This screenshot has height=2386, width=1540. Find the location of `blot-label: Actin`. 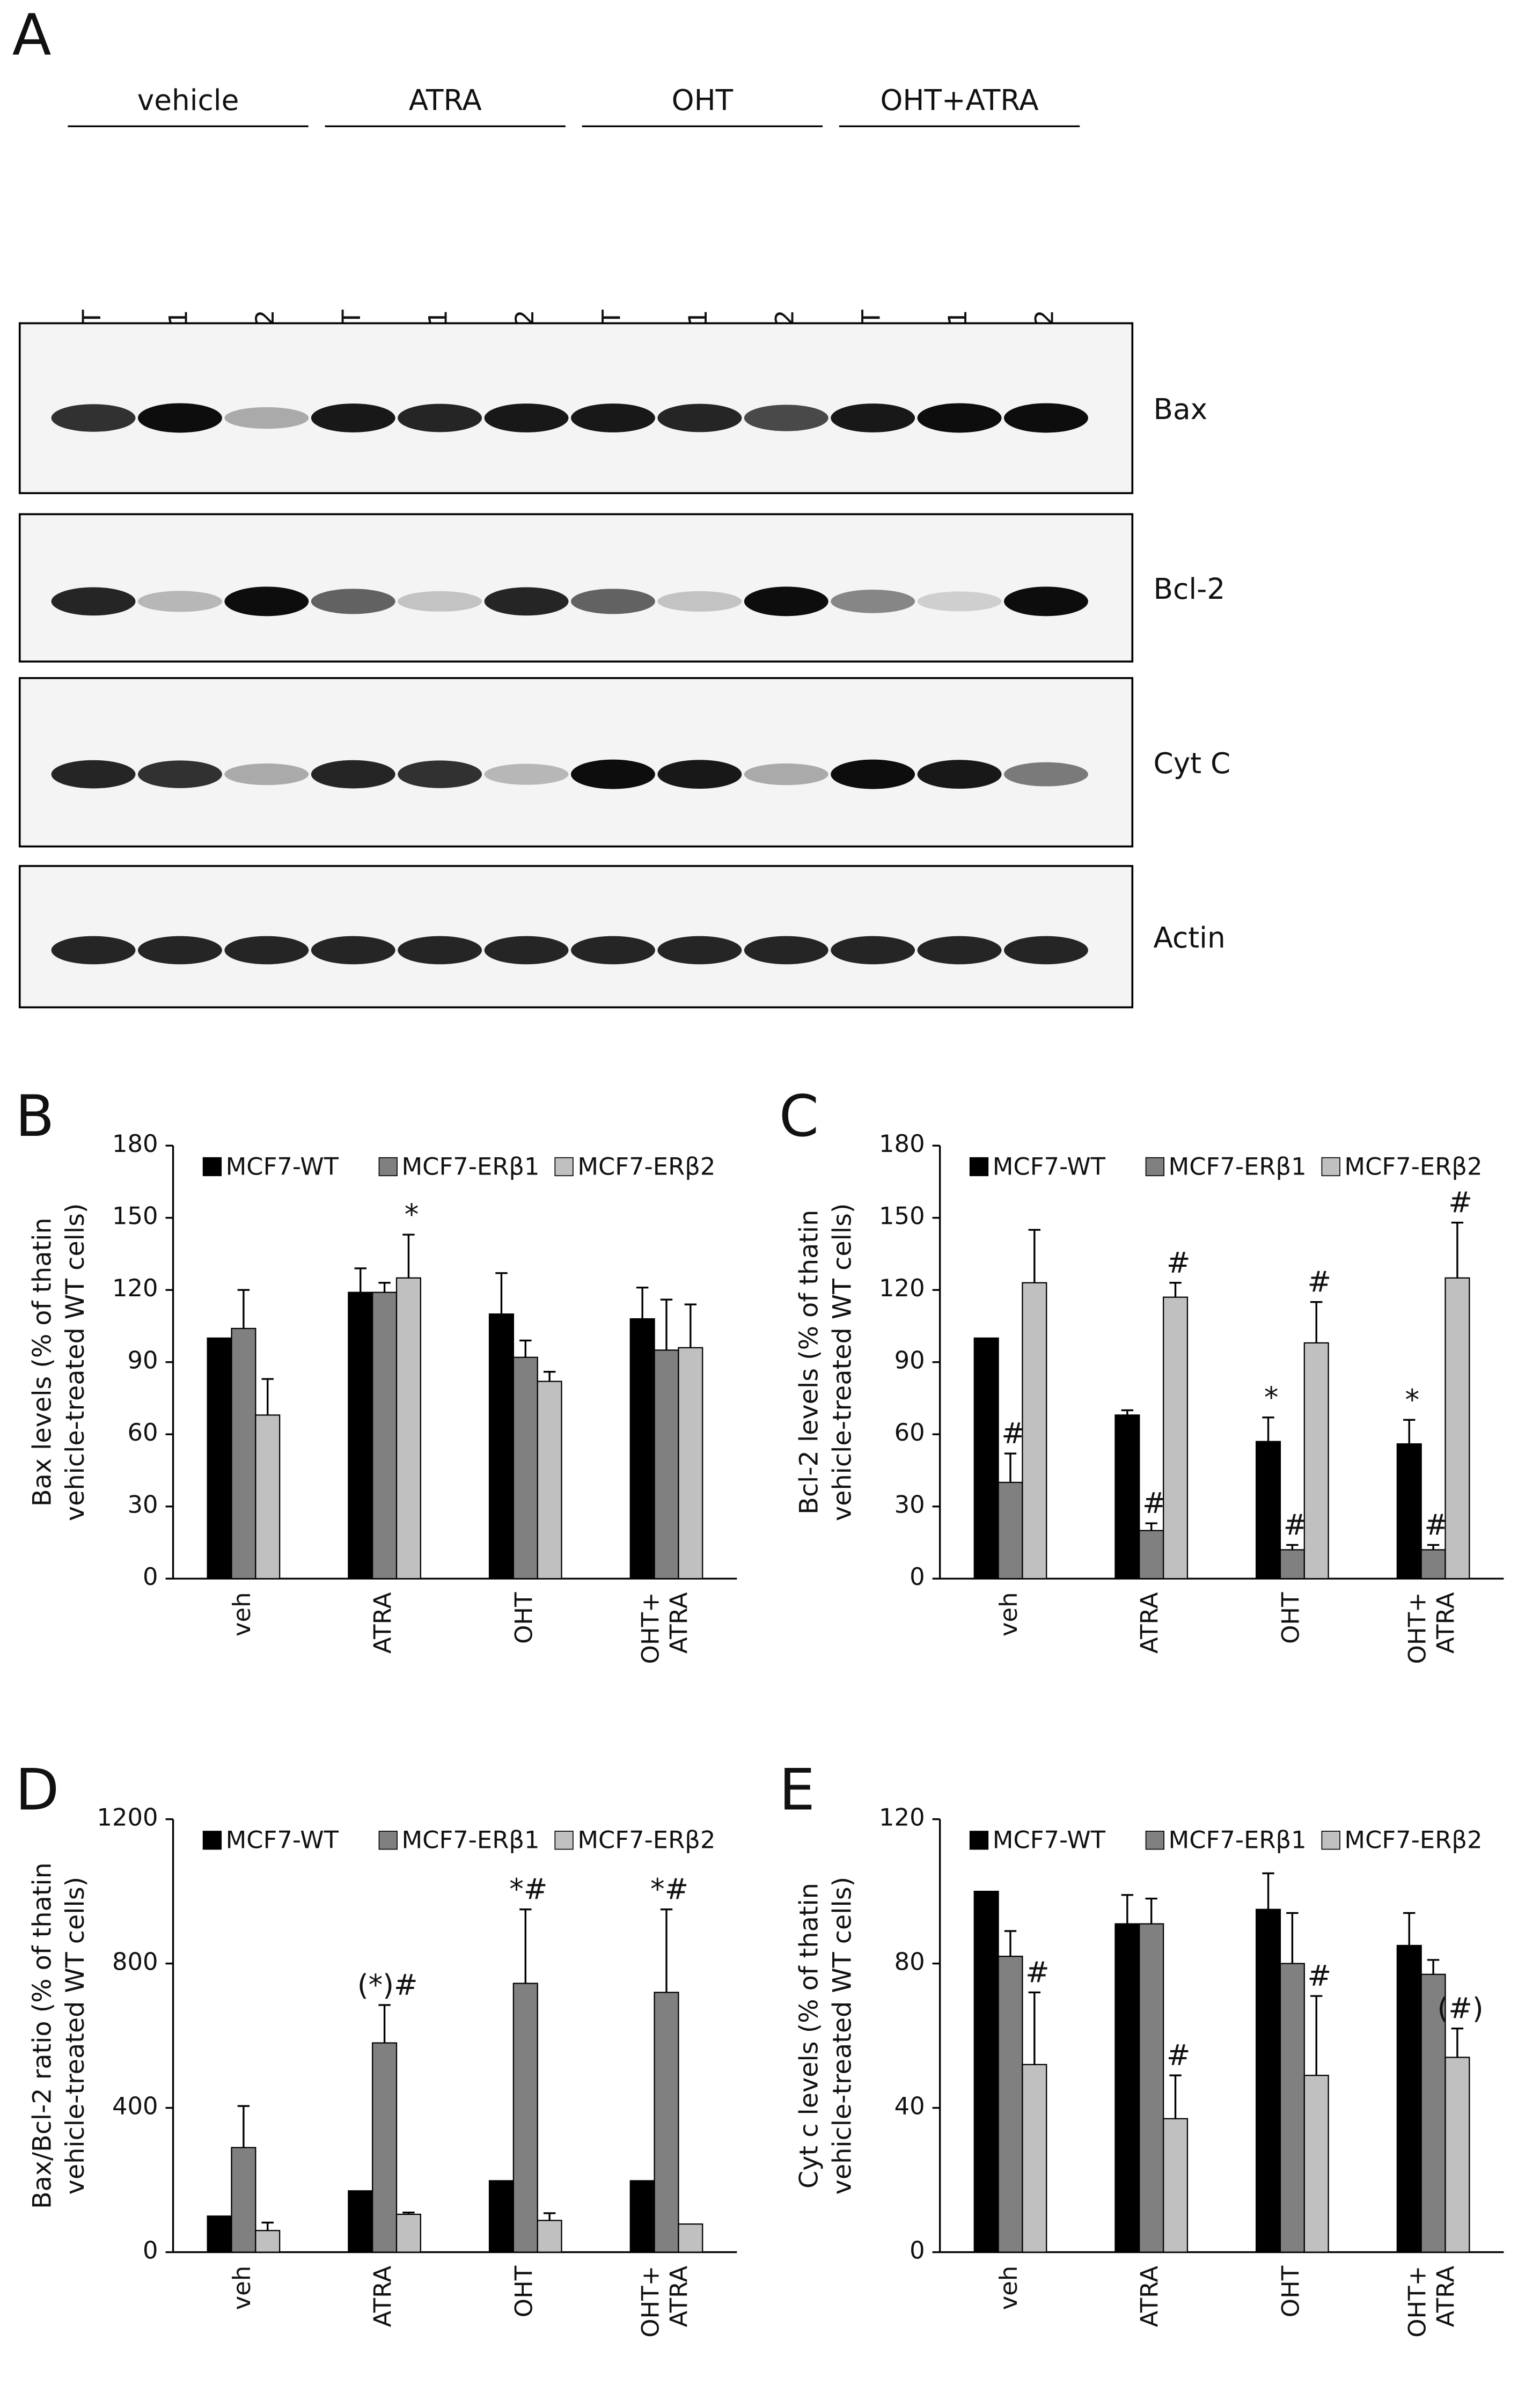

blot-label: Actin is located at coordinates (1190, 938).